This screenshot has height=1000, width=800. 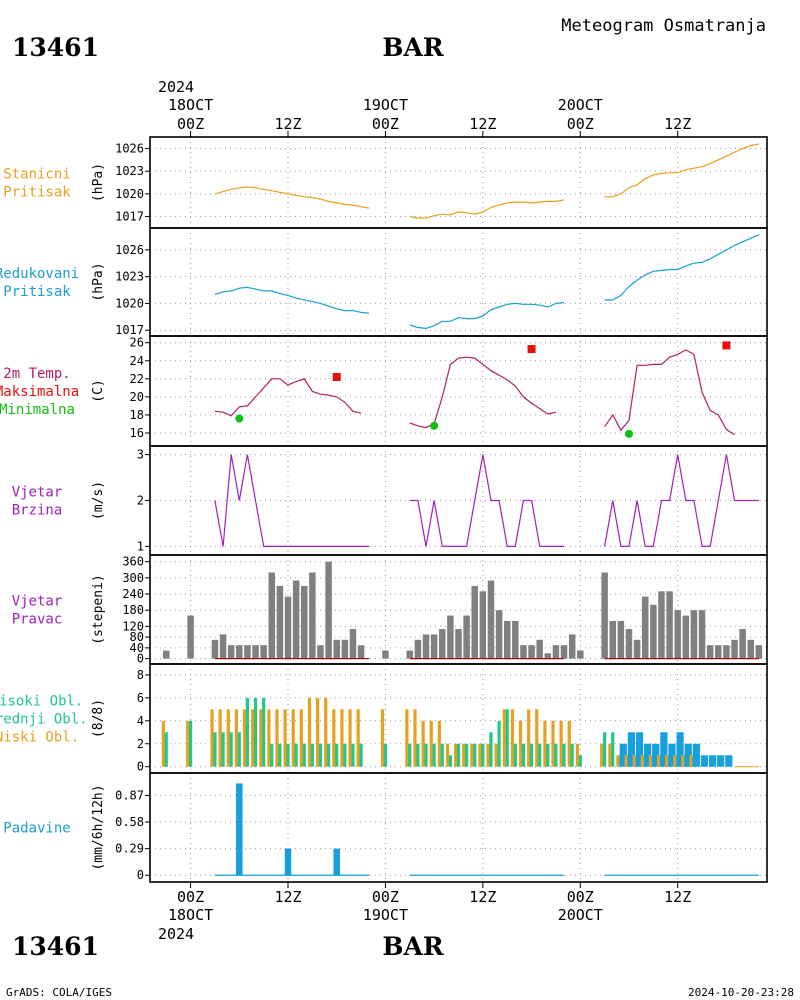 I want to click on top-axis-hour-label: 12Z, so click(x=482, y=124).